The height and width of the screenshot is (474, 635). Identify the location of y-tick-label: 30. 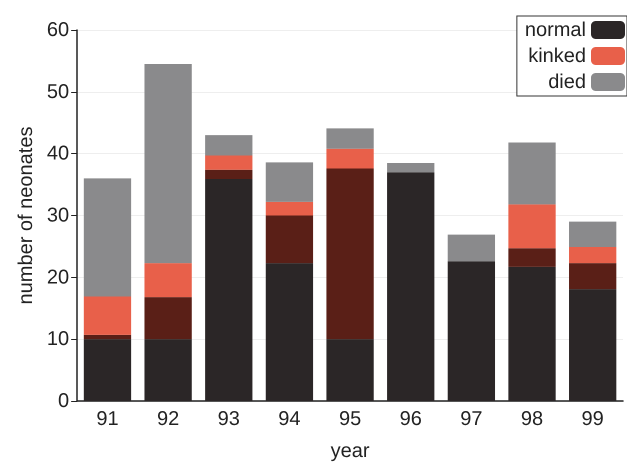
(58, 215).